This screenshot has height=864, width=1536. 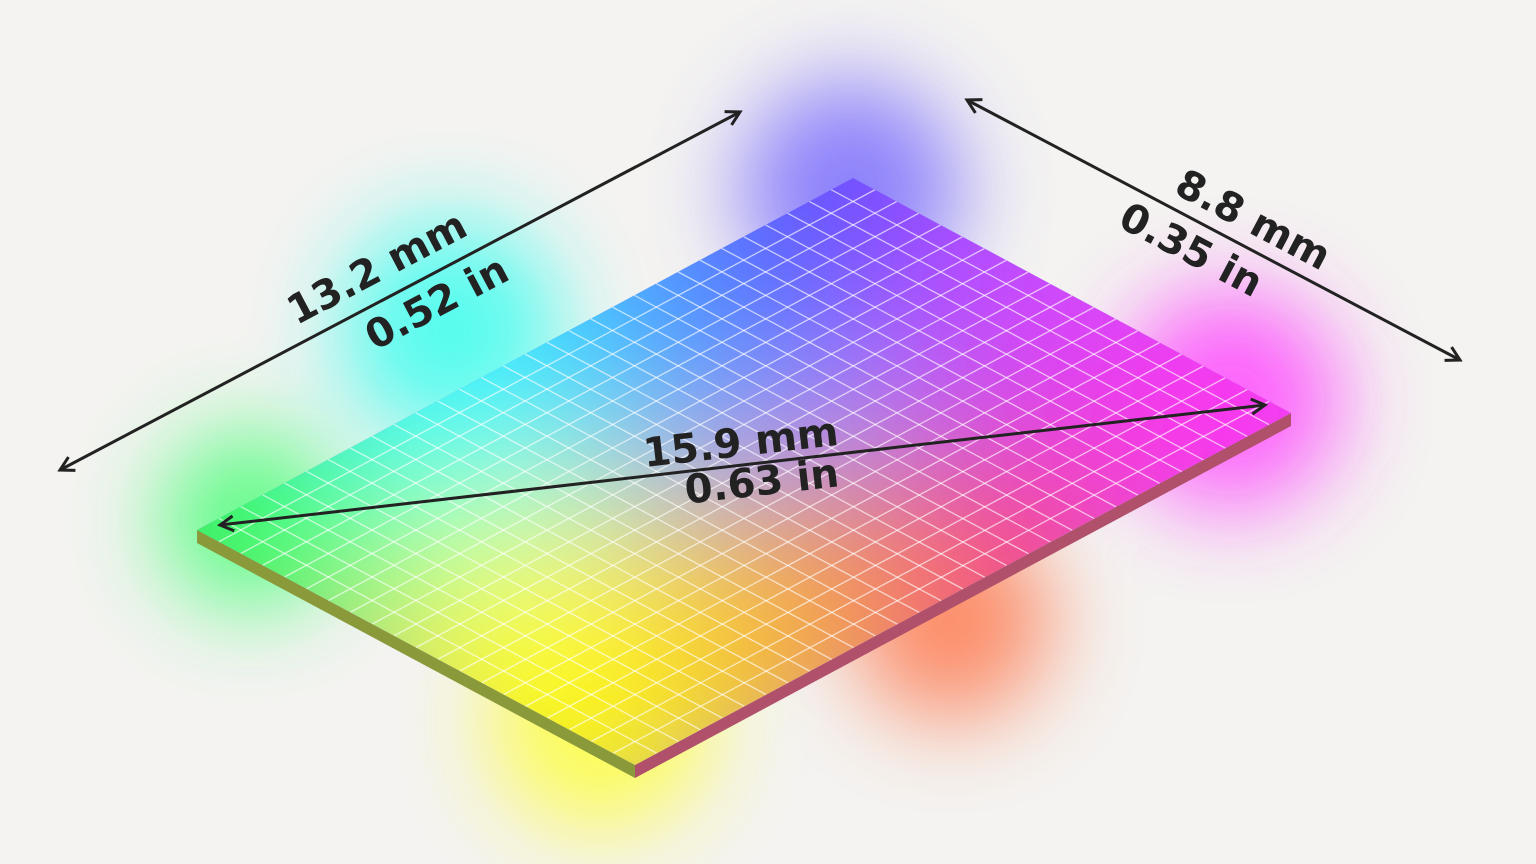 What do you see at coordinates (1213, 230) in the screenshot?
I see `height-arrow` at bounding box center [1213, 230].